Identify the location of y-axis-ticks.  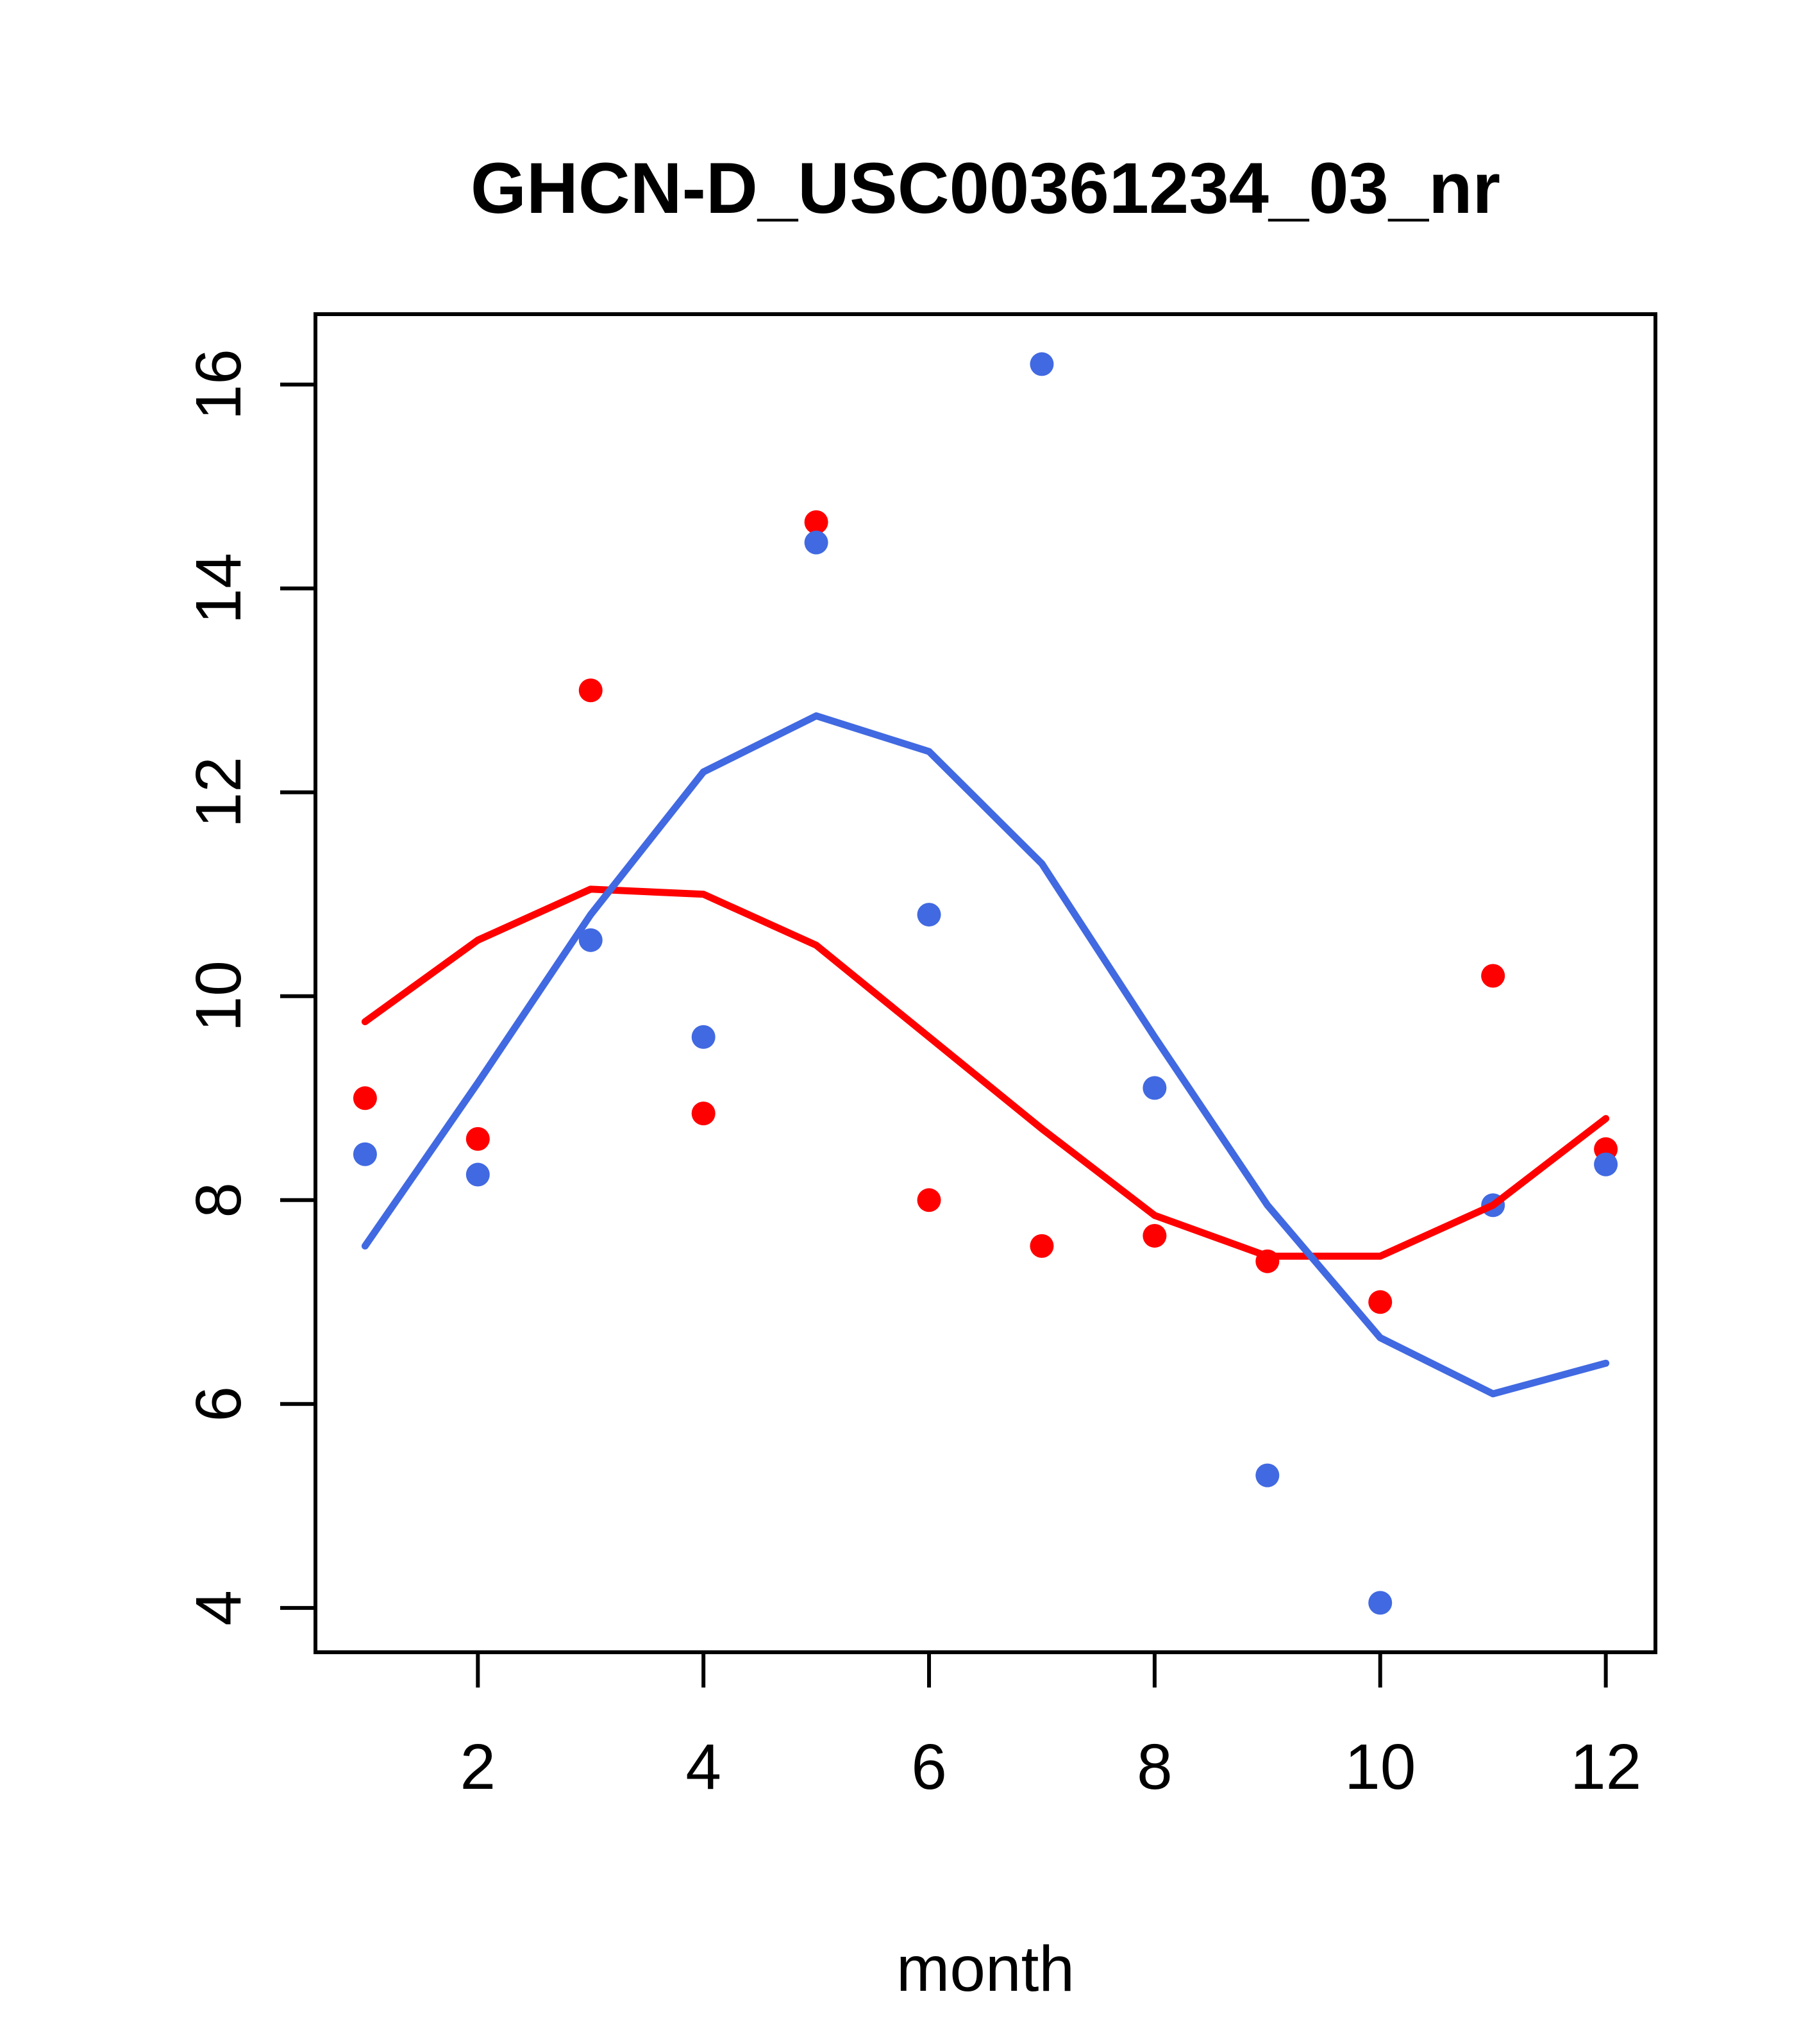
(297, 996).